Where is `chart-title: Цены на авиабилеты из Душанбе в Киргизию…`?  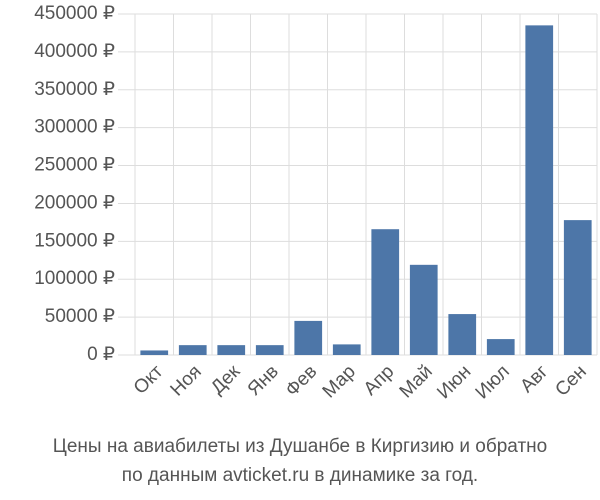
chart-title: Цены на авиабилеты из Душанбе в Киргизию… is located at coordinates (300, 446).